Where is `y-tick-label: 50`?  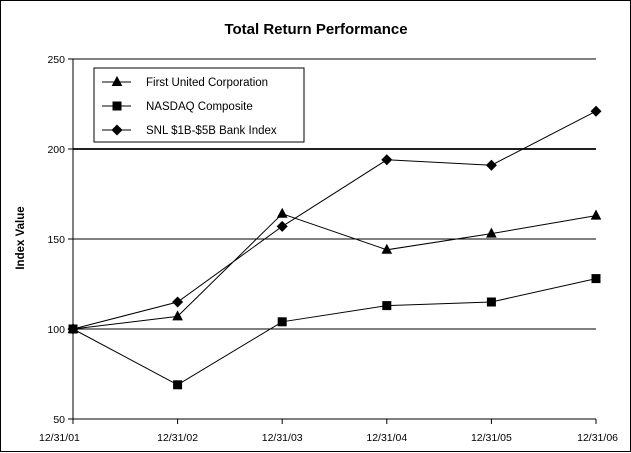 y-tick-label: 50 is located at coordinates (59, 420).